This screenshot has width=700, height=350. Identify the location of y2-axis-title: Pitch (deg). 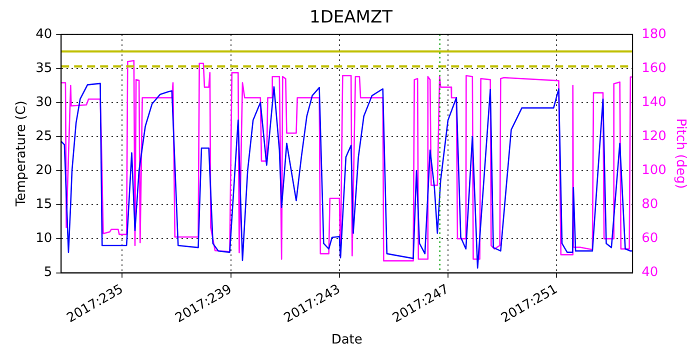
(680, 153).